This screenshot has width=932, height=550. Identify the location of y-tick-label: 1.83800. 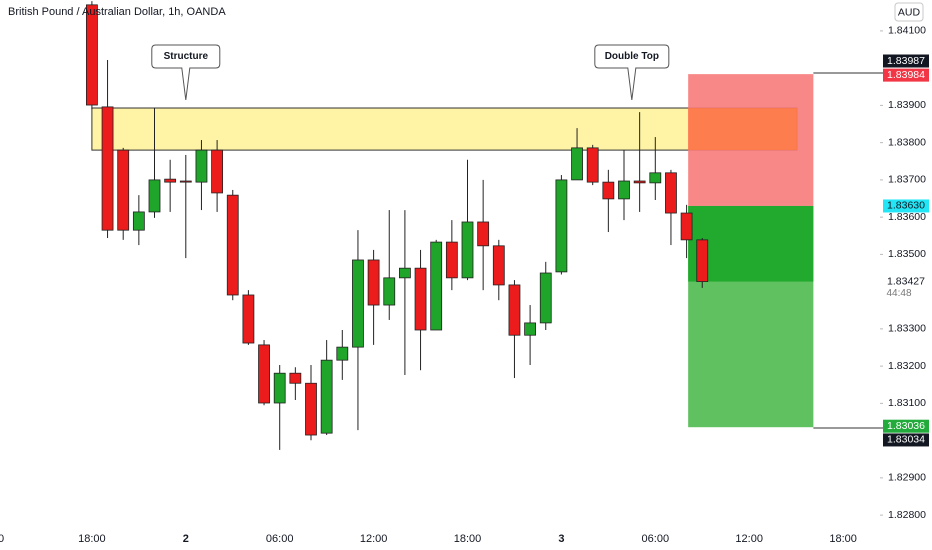
(907, 142).